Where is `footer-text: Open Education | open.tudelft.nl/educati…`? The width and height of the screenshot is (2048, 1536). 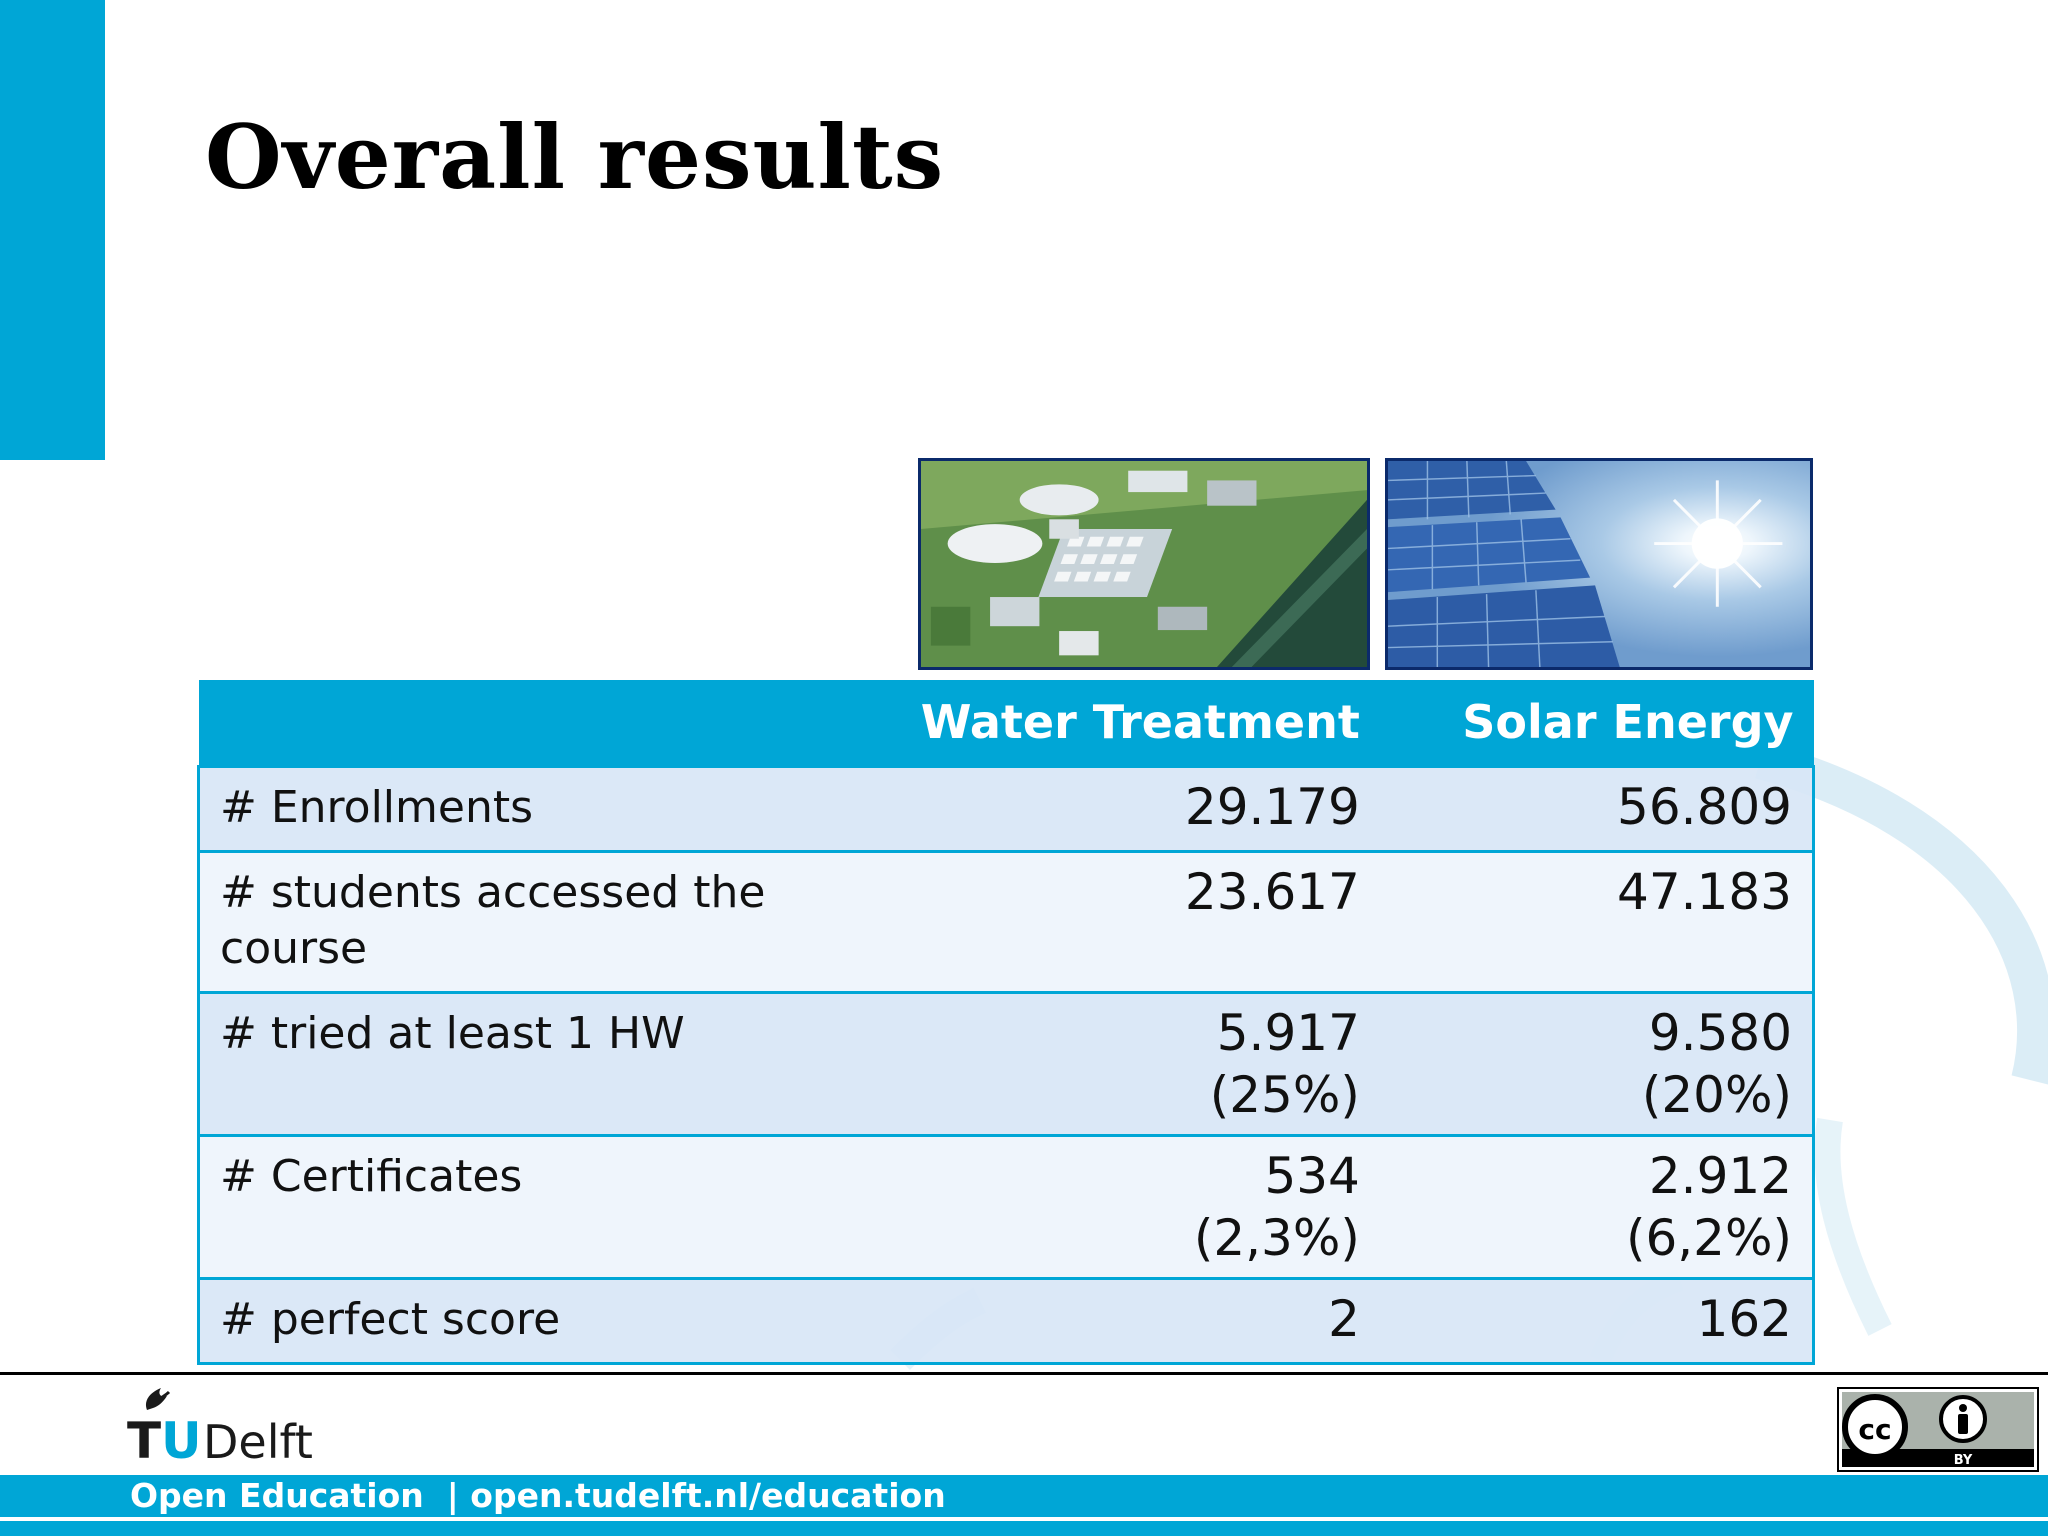 footer-text: Open Education | open.tudelft.nl/educati… is located at coordinates (538, 1495).